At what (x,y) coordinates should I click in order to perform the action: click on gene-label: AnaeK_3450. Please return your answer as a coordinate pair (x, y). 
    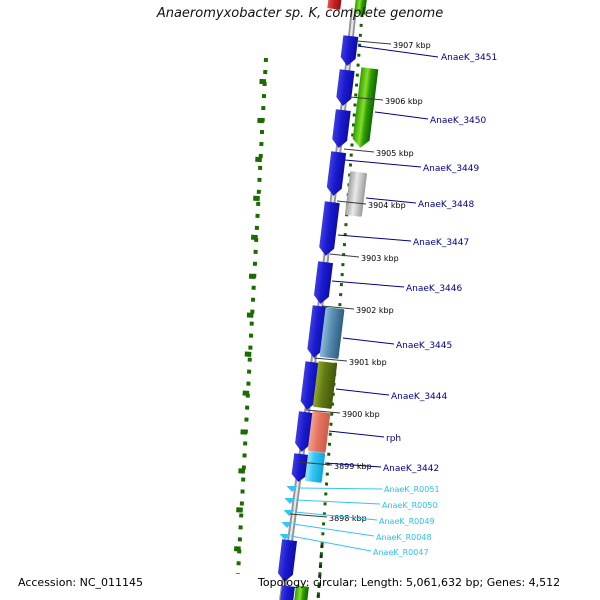
    Looking at the image, I should click on (458, 121).